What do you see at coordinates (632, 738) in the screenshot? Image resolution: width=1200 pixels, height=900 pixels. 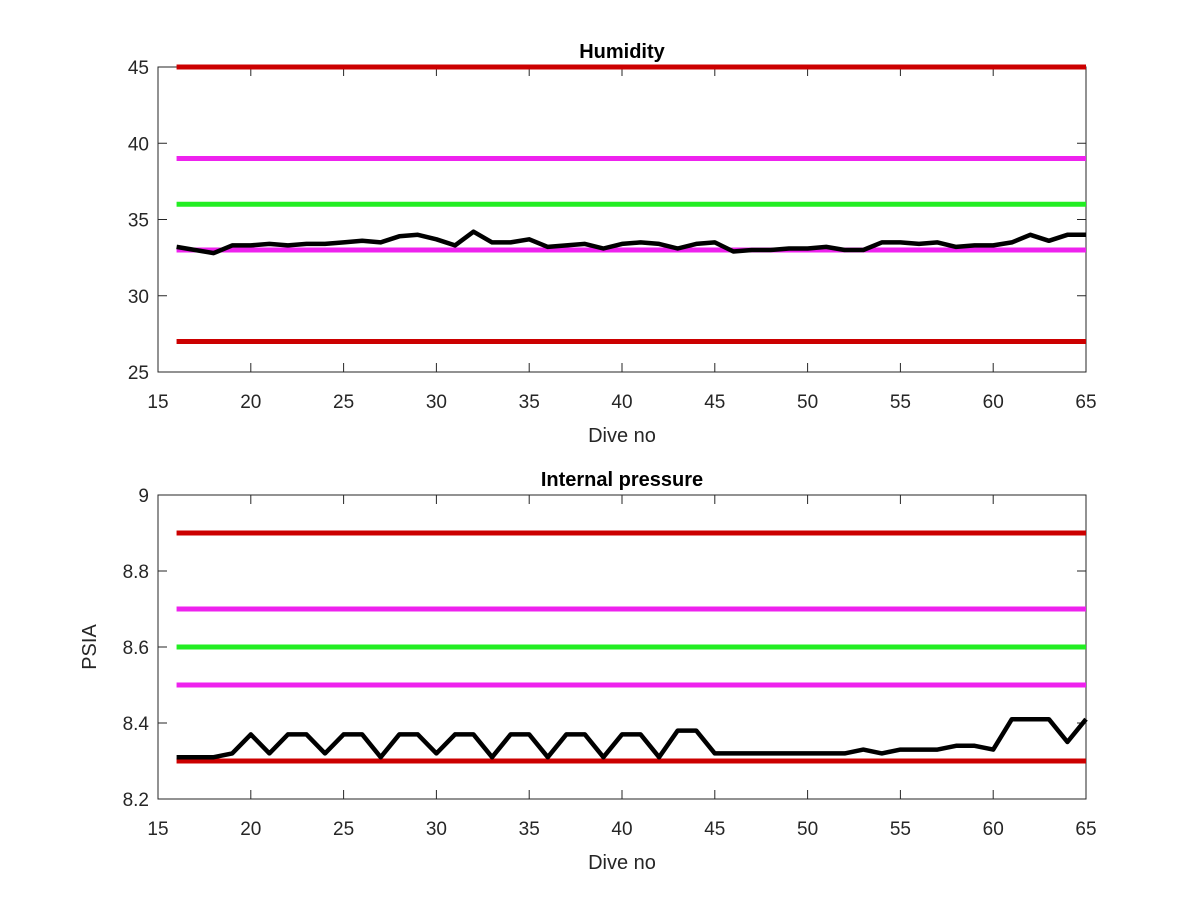 I see `pressure-data-series-line` at bounding box center [632, 738].